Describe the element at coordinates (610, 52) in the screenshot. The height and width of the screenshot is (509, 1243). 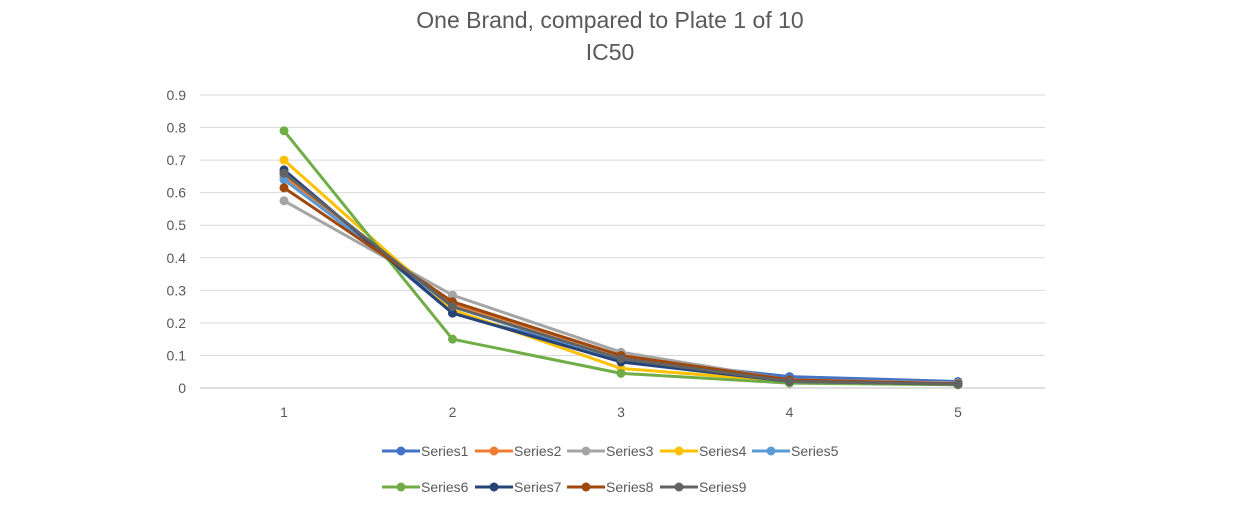
I see `chart-subtitle: IC50` at that location.